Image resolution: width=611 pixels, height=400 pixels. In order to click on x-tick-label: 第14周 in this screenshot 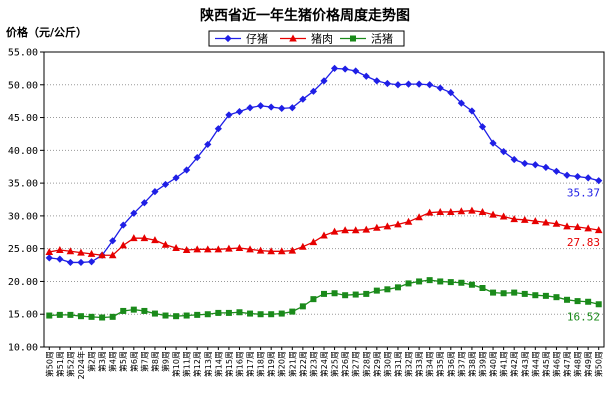, I will do `click(218, 364)`.